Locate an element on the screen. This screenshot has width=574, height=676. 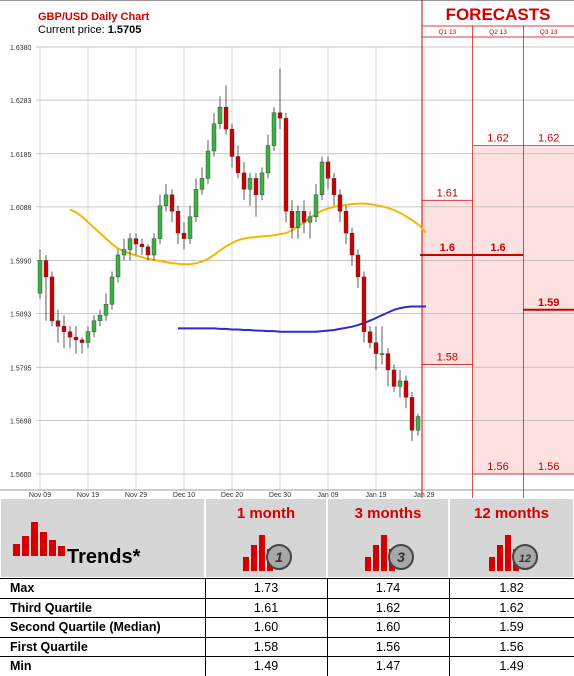
svg-text: 1 is located at coordinates (279, 557).